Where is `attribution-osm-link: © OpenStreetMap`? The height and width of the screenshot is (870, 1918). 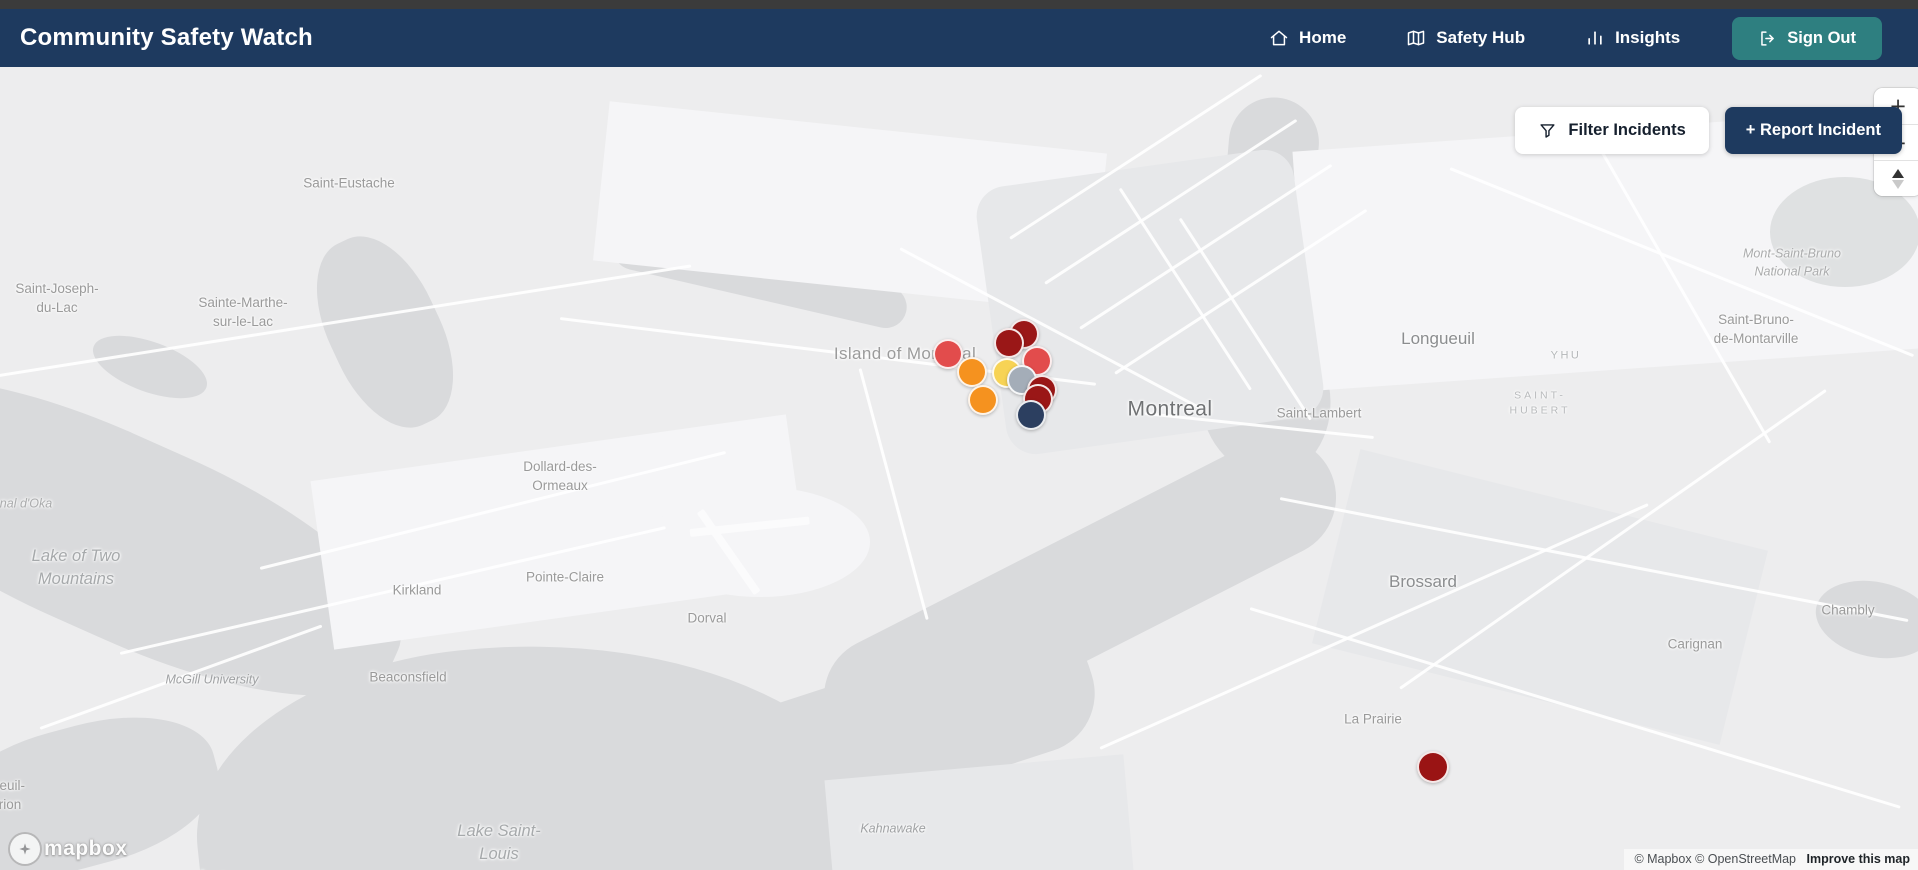
attribution-osm-link: © OpenStreetMap is located at coordinates (1746, 859).